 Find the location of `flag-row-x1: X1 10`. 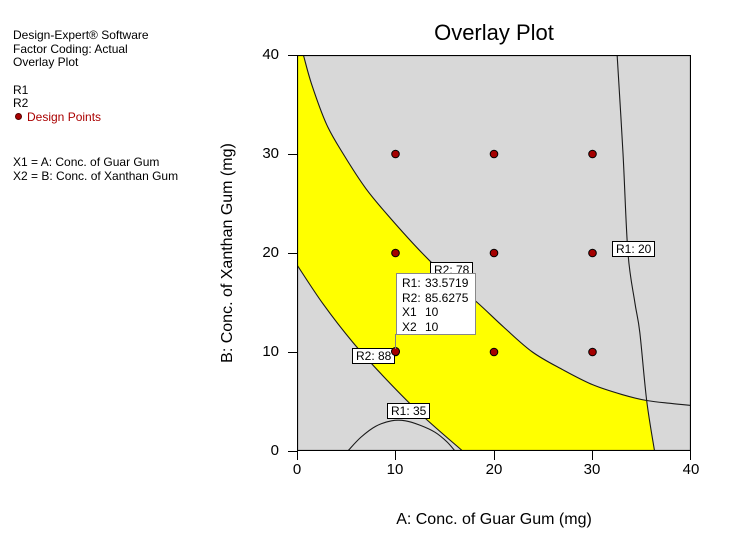

flag-row-x1: X1 10 is located at coordinates (420, 312).